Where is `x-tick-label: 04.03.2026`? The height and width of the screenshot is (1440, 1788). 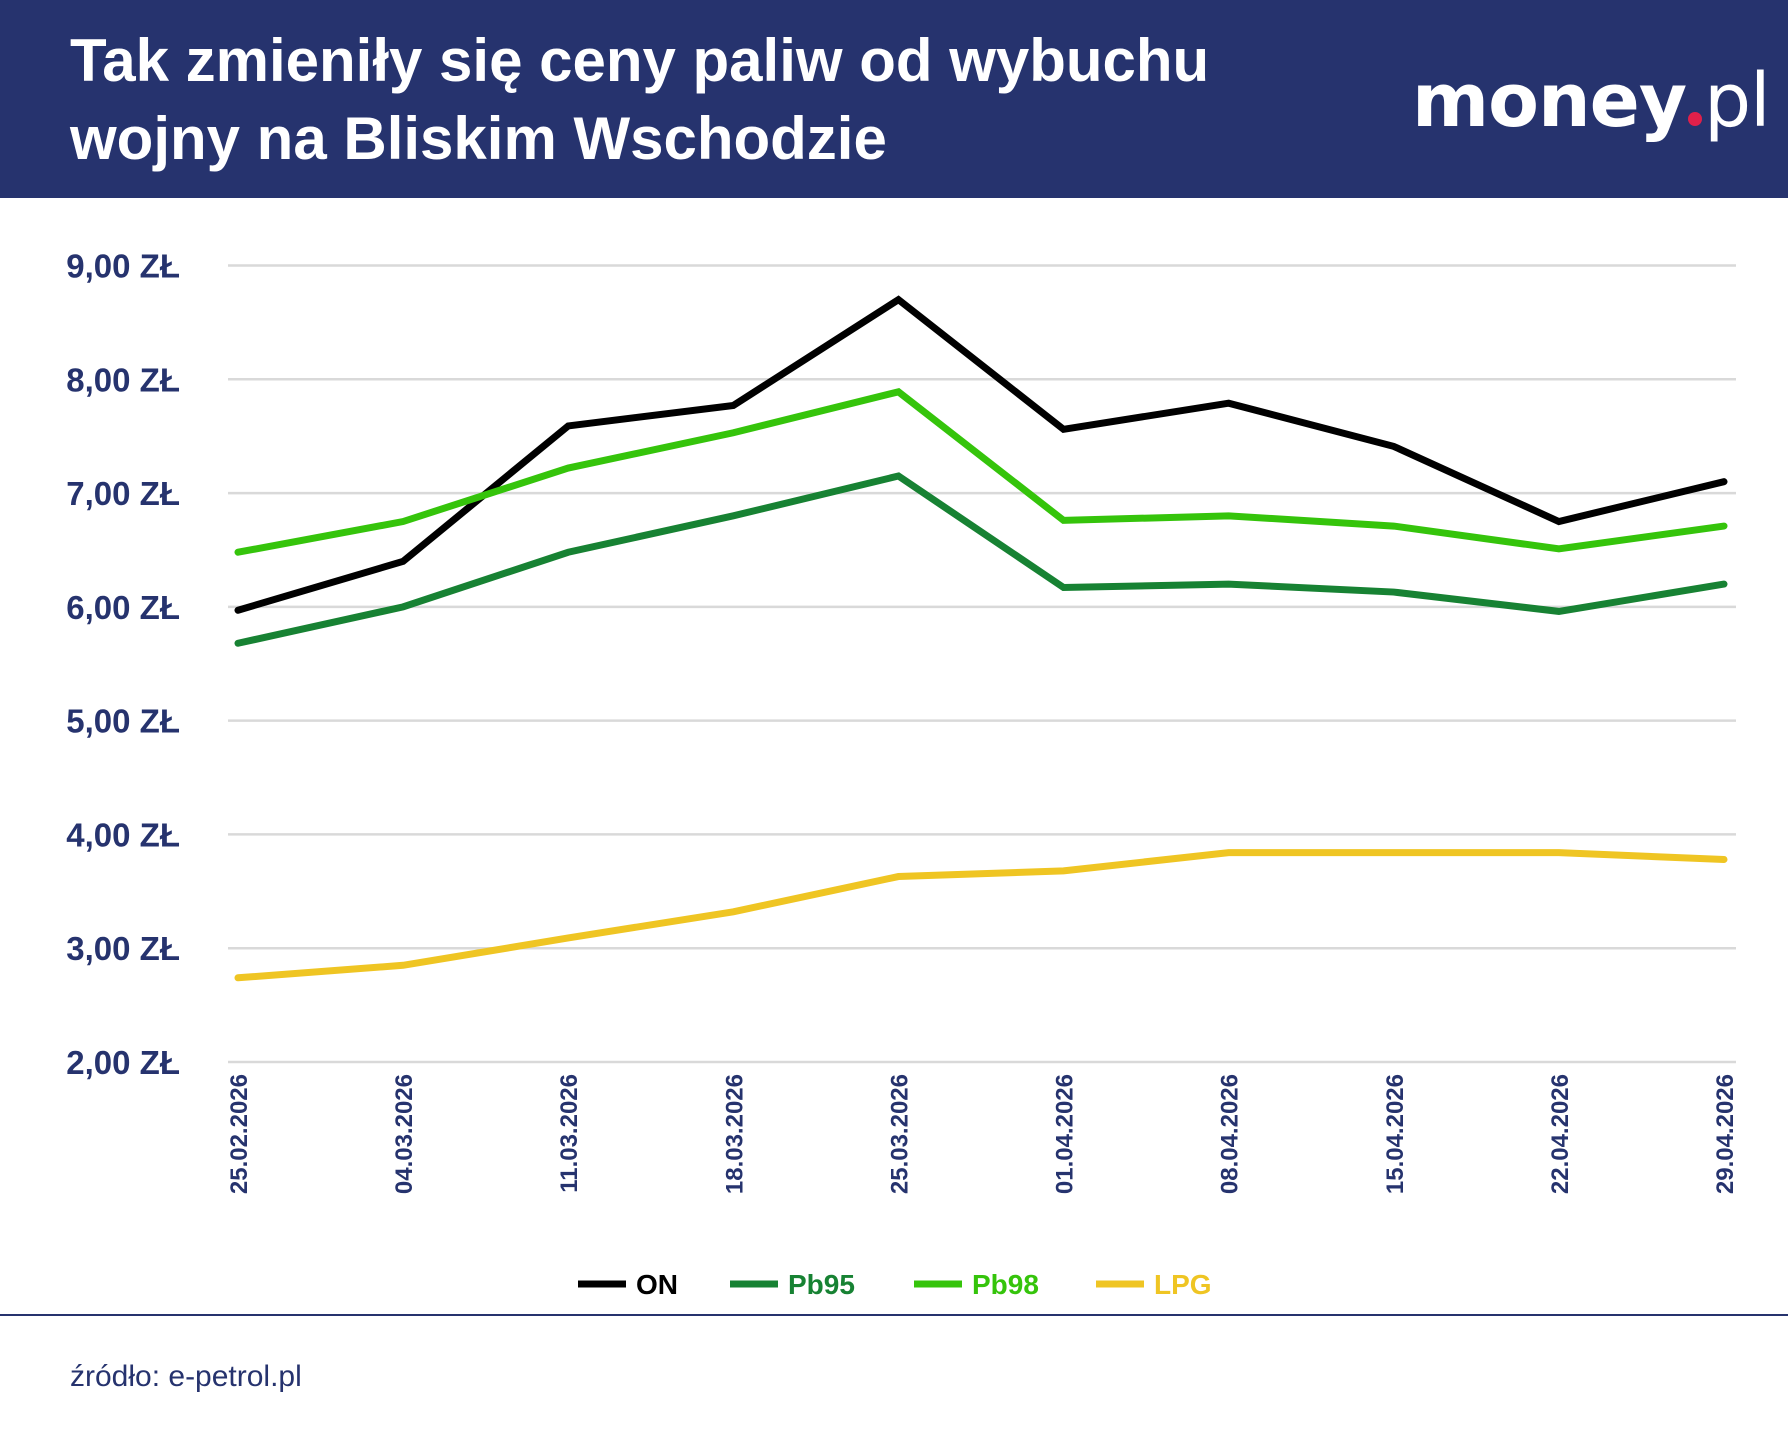
x-tick-label: 04.03.2026 is located at coordinates (404, 1134).